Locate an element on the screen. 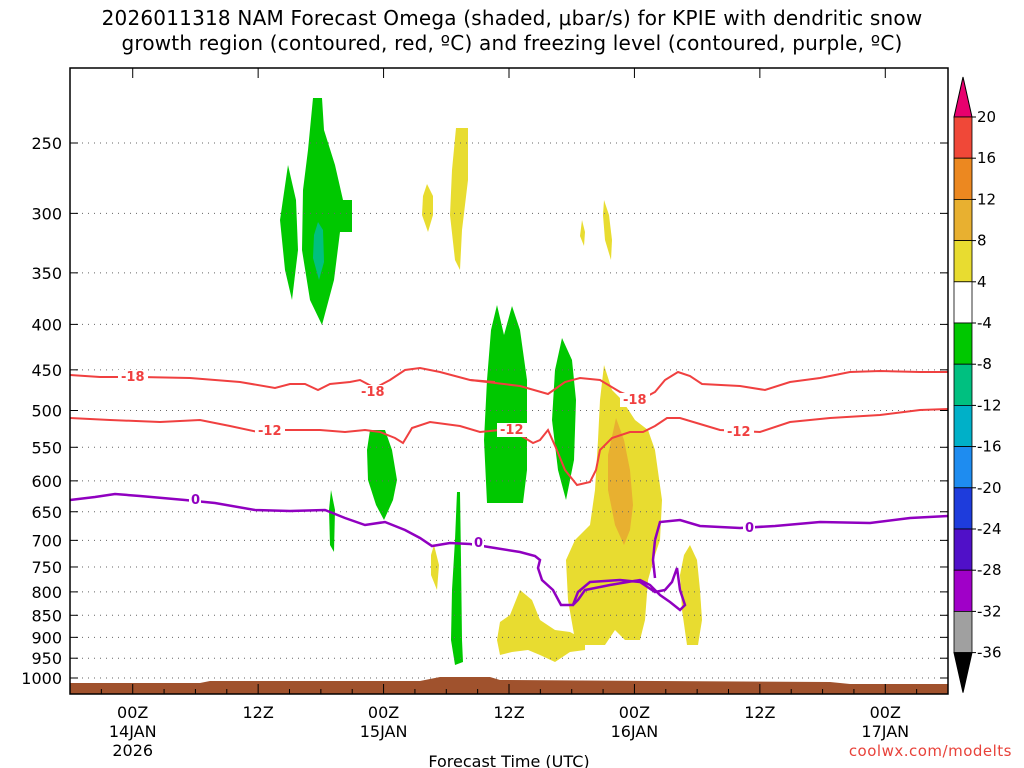 The image size is (1024, 768). omega-region-green-c is located at coordinates (505, 404).